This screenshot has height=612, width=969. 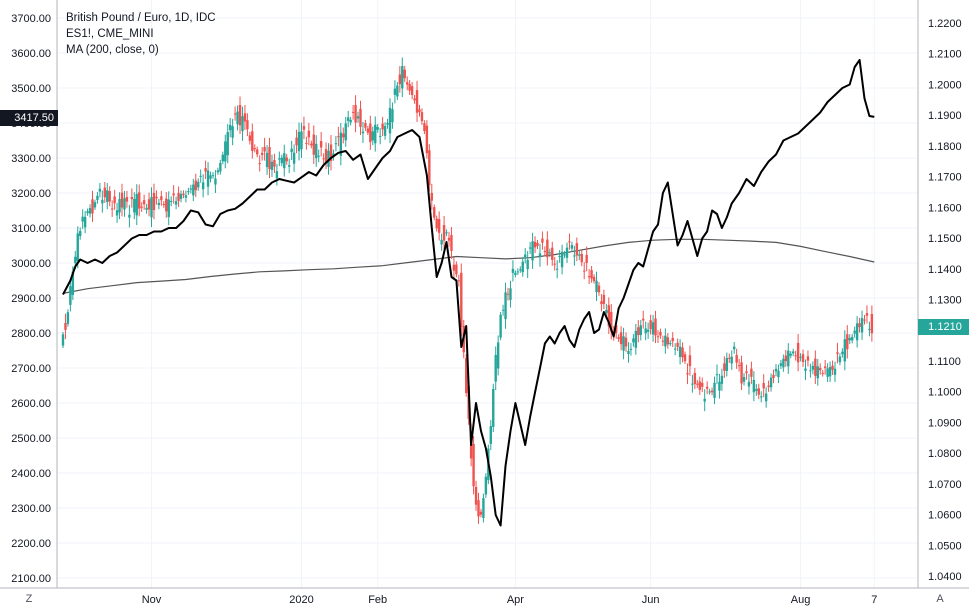 I want to click on x-tick-label: Nov, so click(x=152, y=600).